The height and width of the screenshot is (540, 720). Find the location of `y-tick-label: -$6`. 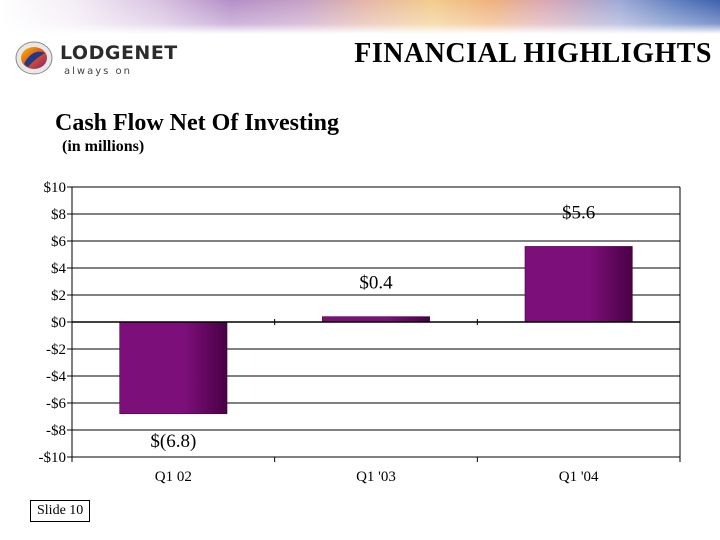

y-tick-label: -$6 is located at coordinates (56, 404).